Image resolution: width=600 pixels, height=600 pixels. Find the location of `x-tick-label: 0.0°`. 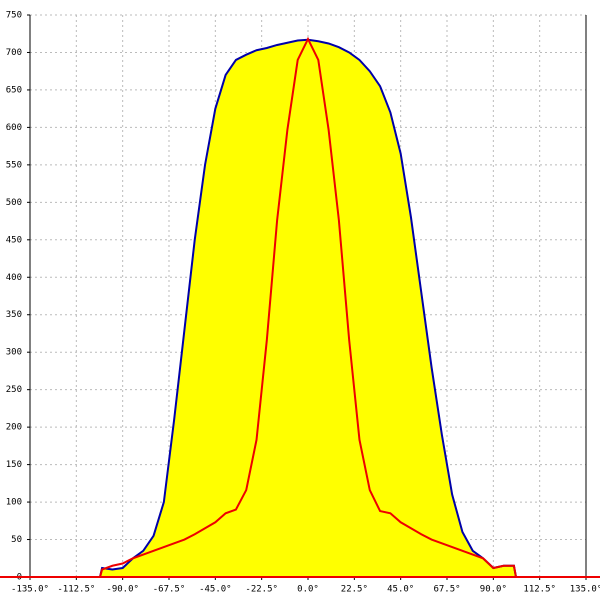

x-tick-label: 0.0° is located at coordinates (308, 590).